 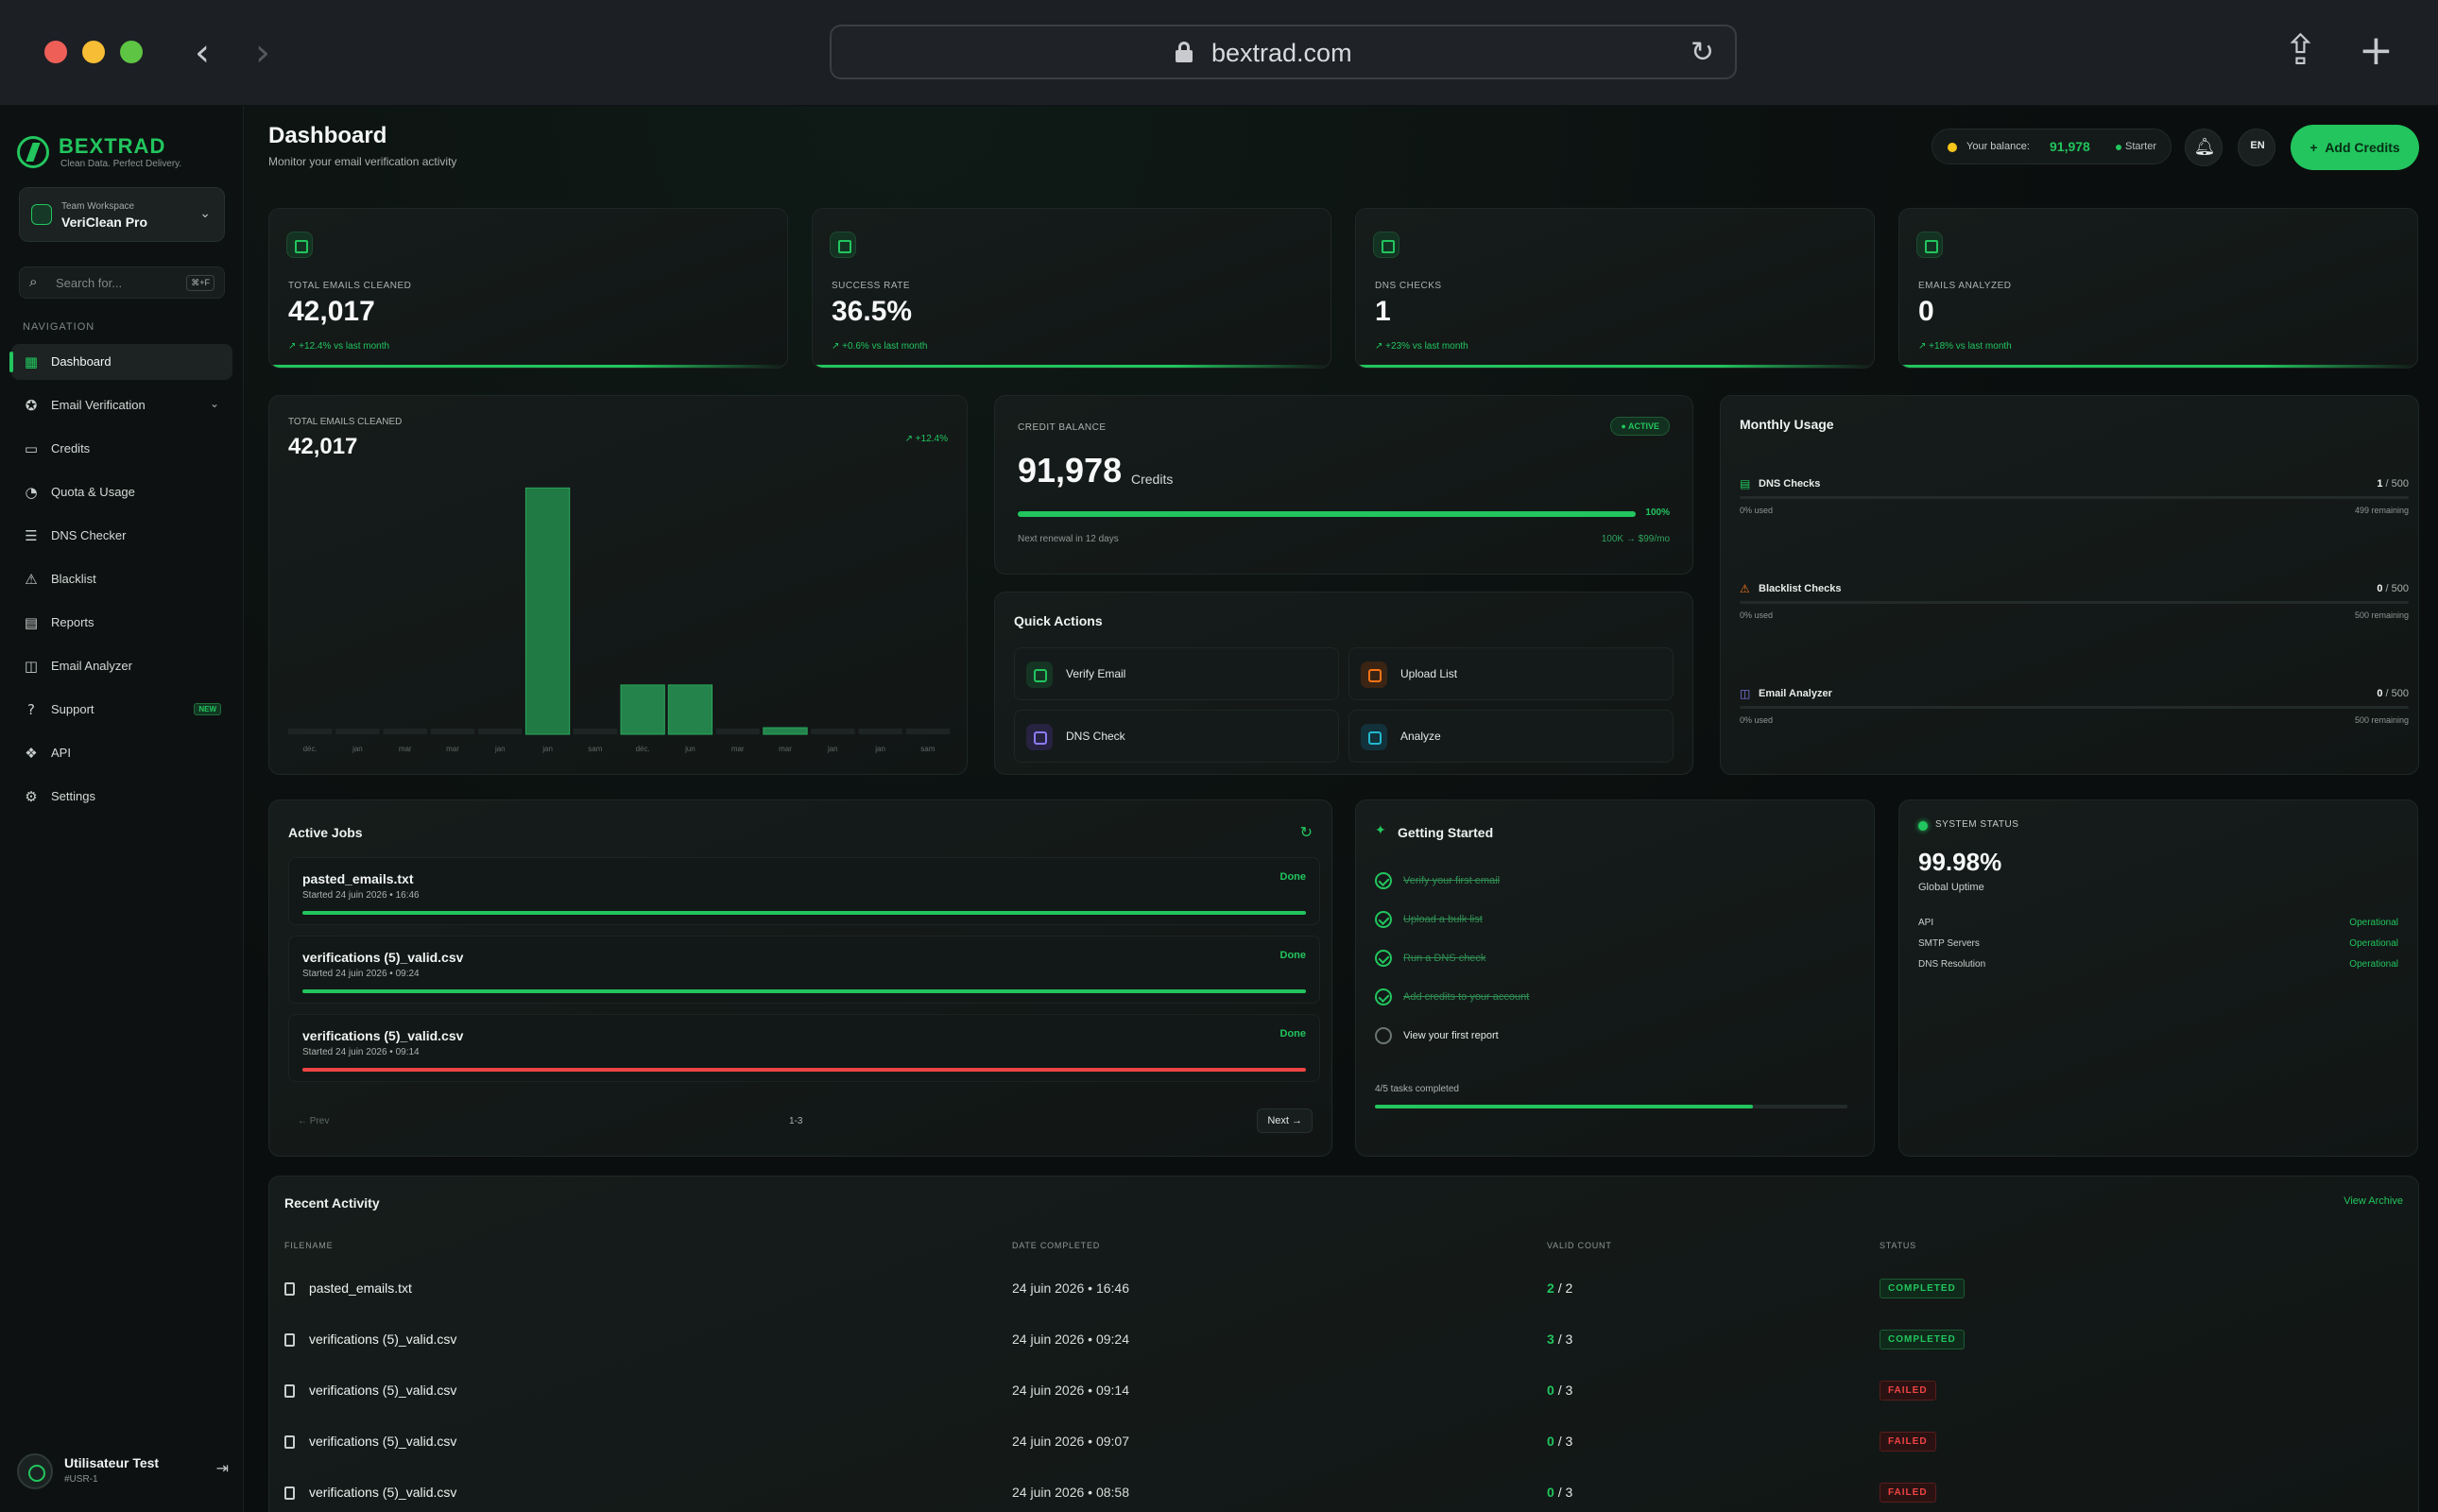 What do you see at coordinates (124, 1471) in the screenshot?
I see `user-profile: Utilisateur Test #USR-1 ⇥` at bounding box center [124, 1471].